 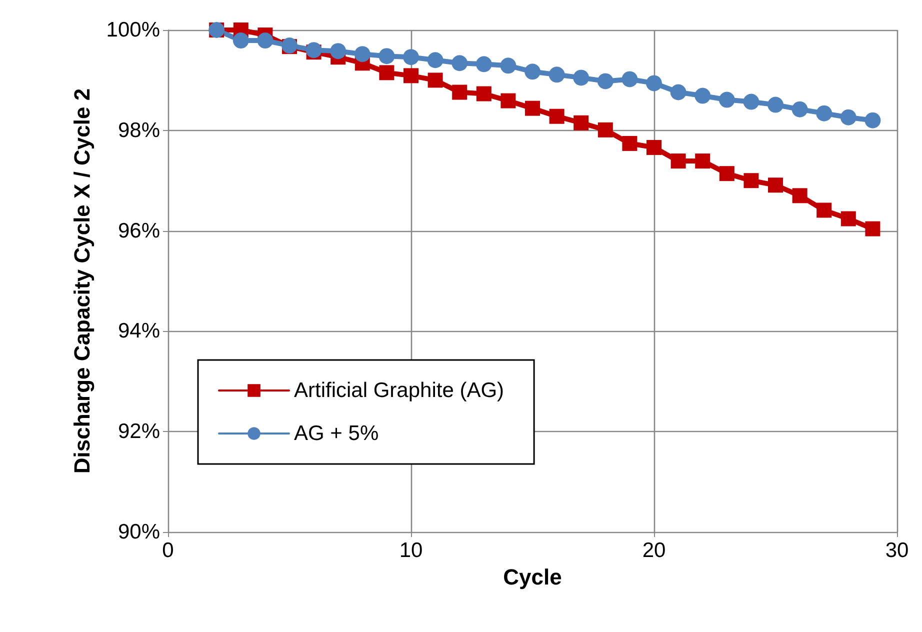 I want to click on y-axis-title: Discharge Capacity Cycle X / Cycle 2, so click(x=82, y=281).